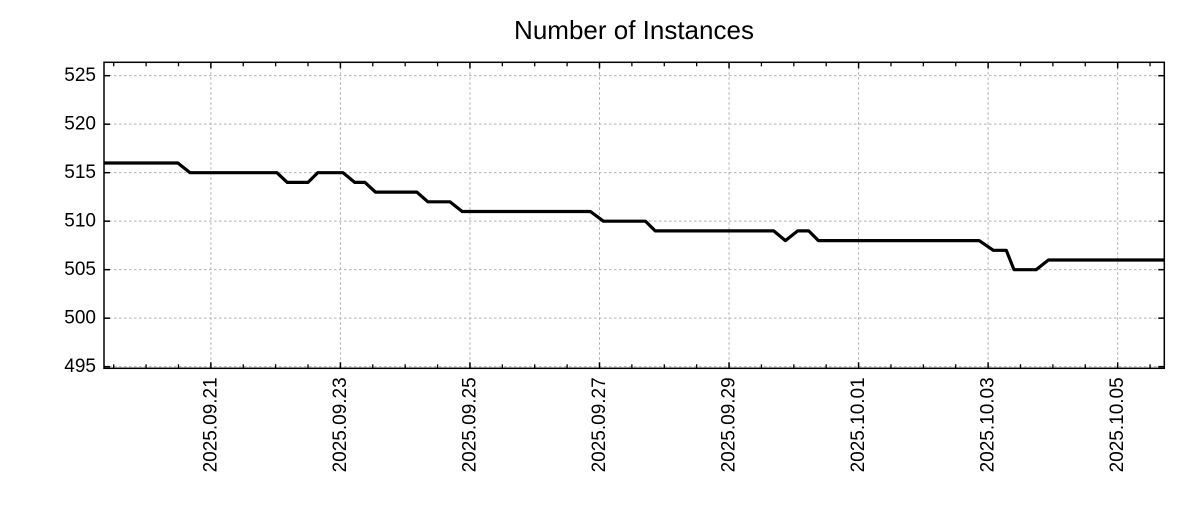  I want to click on y-tick-label: 520, so click(80, 124).